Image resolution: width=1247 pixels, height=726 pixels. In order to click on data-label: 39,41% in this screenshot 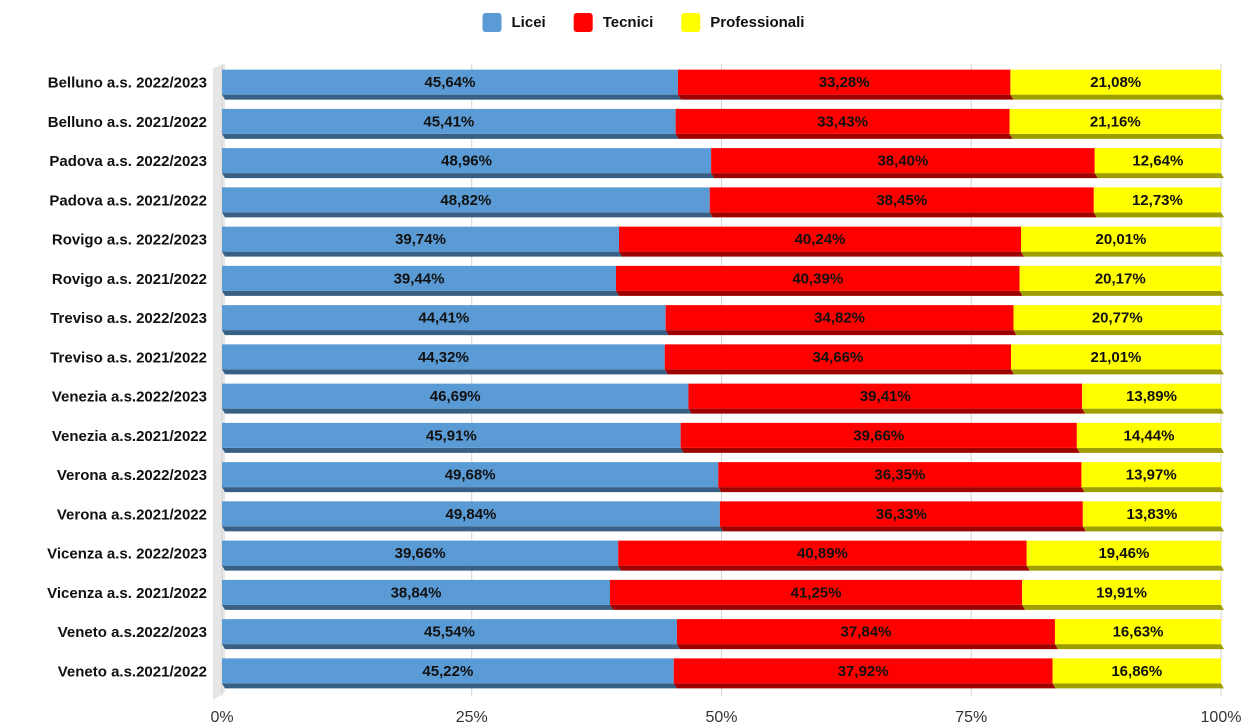, I will do `click(885, 396)`.